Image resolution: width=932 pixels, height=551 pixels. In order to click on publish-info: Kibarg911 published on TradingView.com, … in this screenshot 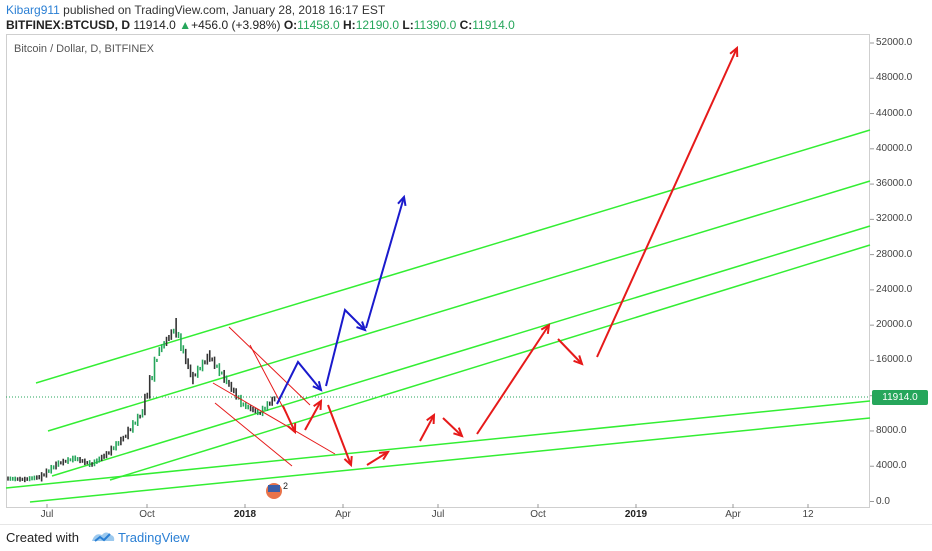, I will do `click(195, 10)`.